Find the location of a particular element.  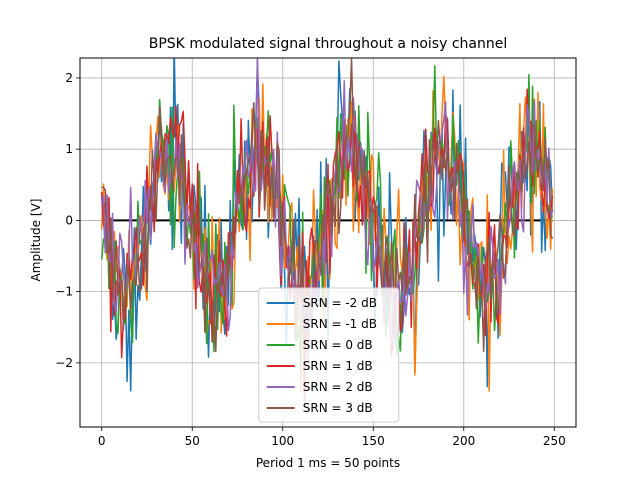

x-axis-label: Period 1 ms = 50 points is located at coordinates (328, 463).